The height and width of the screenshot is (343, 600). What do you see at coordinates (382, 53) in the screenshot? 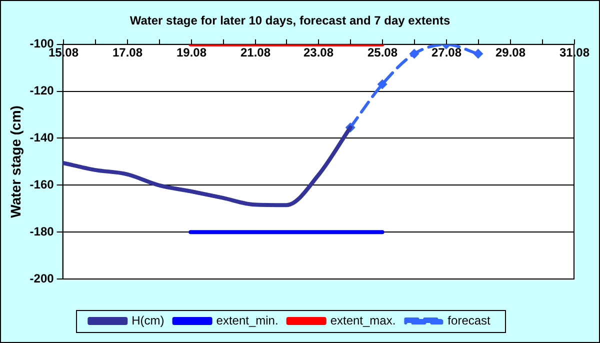
I see `x-tick-label: 25.08` at bounding box center [382, 53].